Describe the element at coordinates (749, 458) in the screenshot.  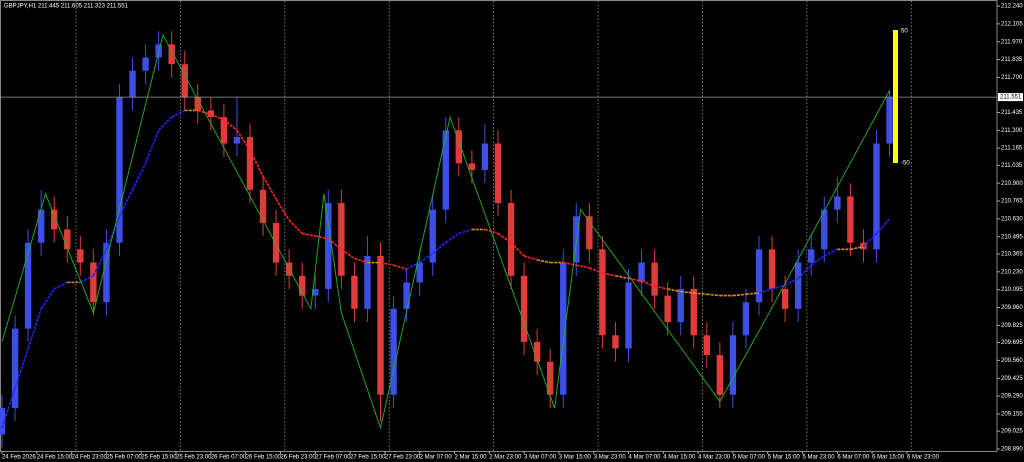
I see `x-tick-label: 5 Mar 07:00` at that location.